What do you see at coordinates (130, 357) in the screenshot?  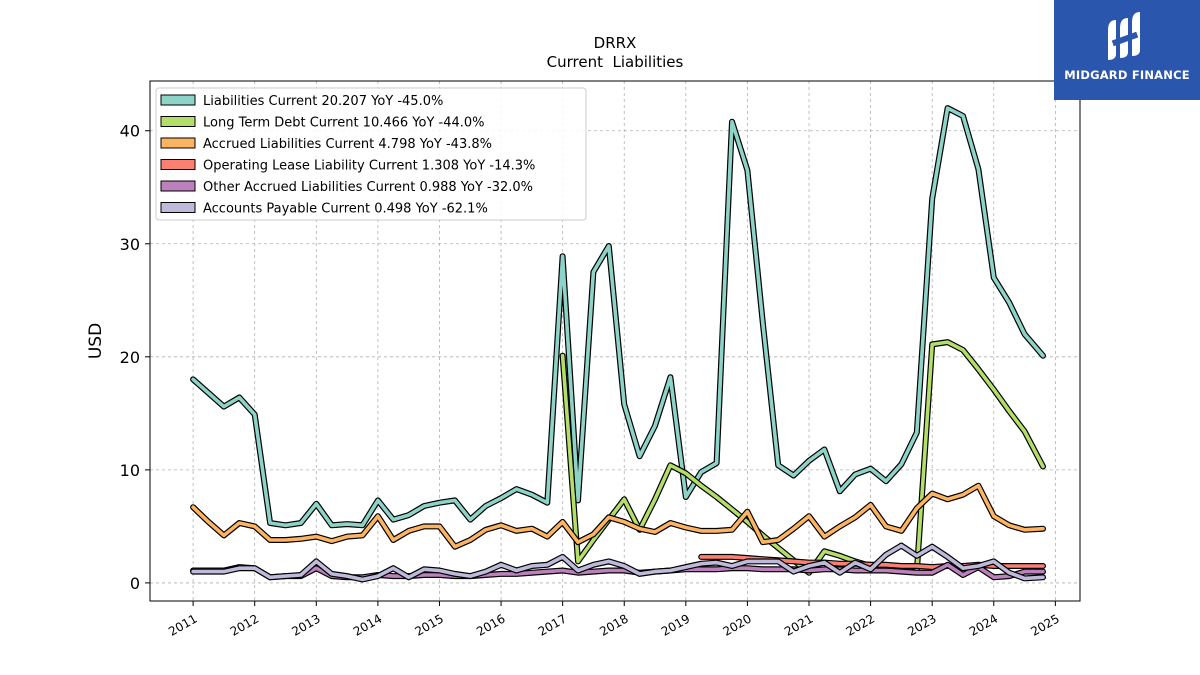 I see `y-tick-label: 20` at bounding box center [130, 357].